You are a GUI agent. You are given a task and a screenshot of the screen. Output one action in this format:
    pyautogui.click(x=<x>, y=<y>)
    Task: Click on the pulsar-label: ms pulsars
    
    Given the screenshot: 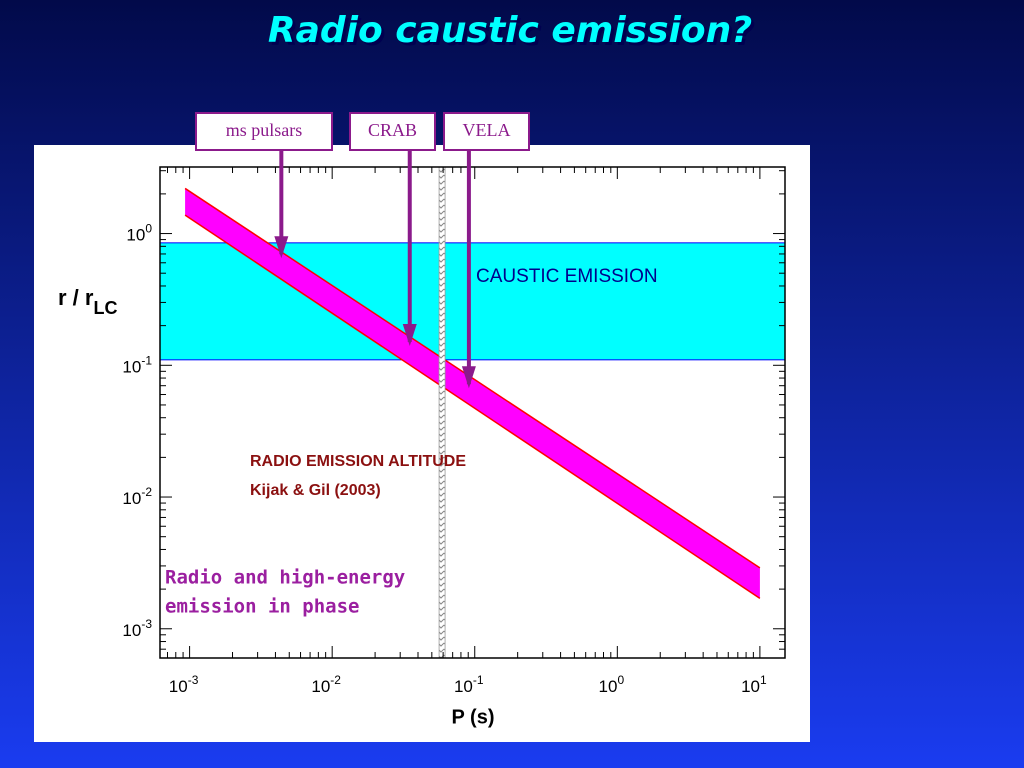 What is the action you would take?
    pyautogui.click(x=264, y=130)
    